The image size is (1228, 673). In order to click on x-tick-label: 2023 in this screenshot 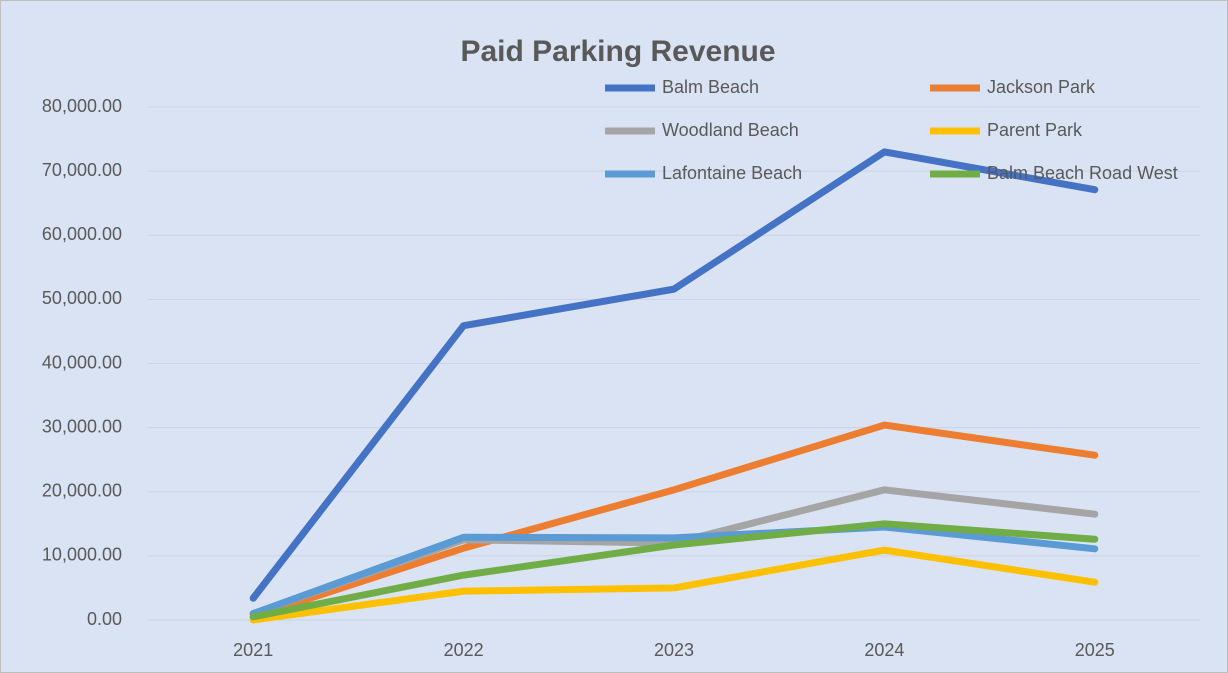, I will do `click(674, 650)`.